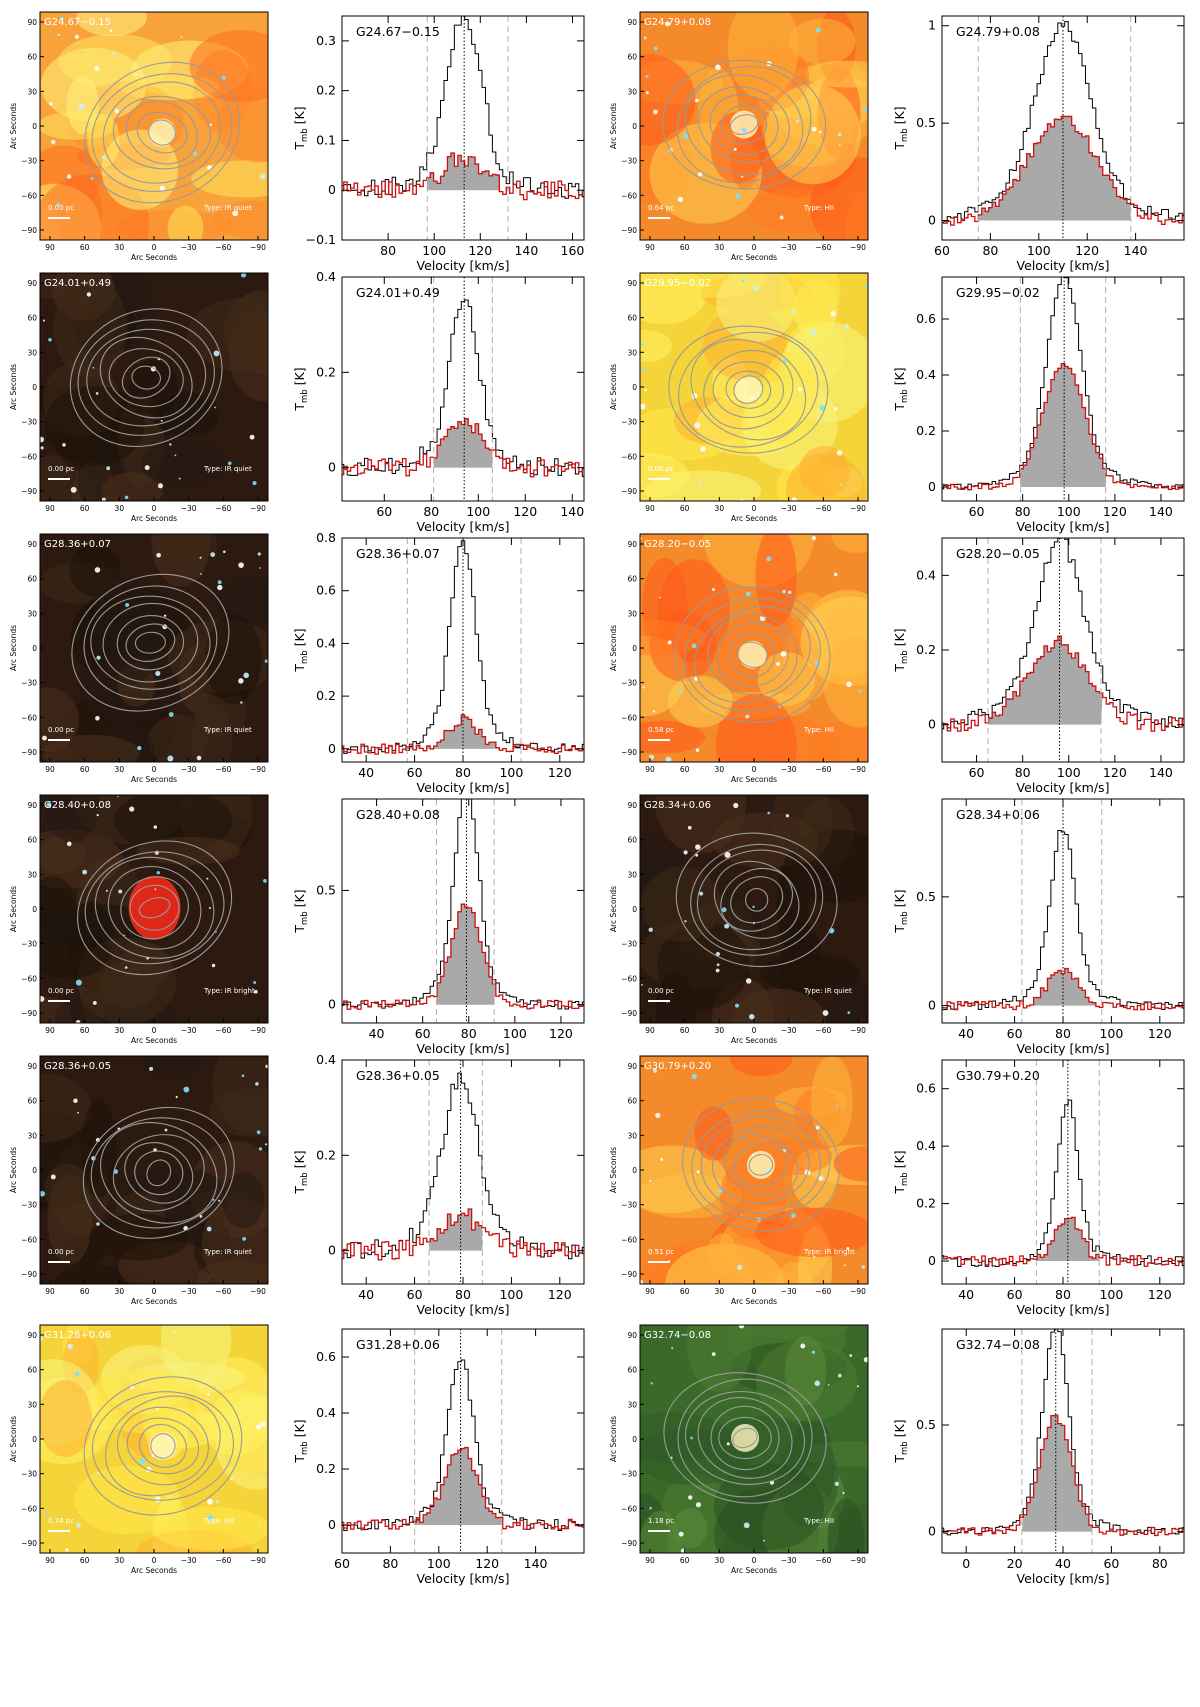  I want to click on x-tick-label: 90, so click(50, 1030).